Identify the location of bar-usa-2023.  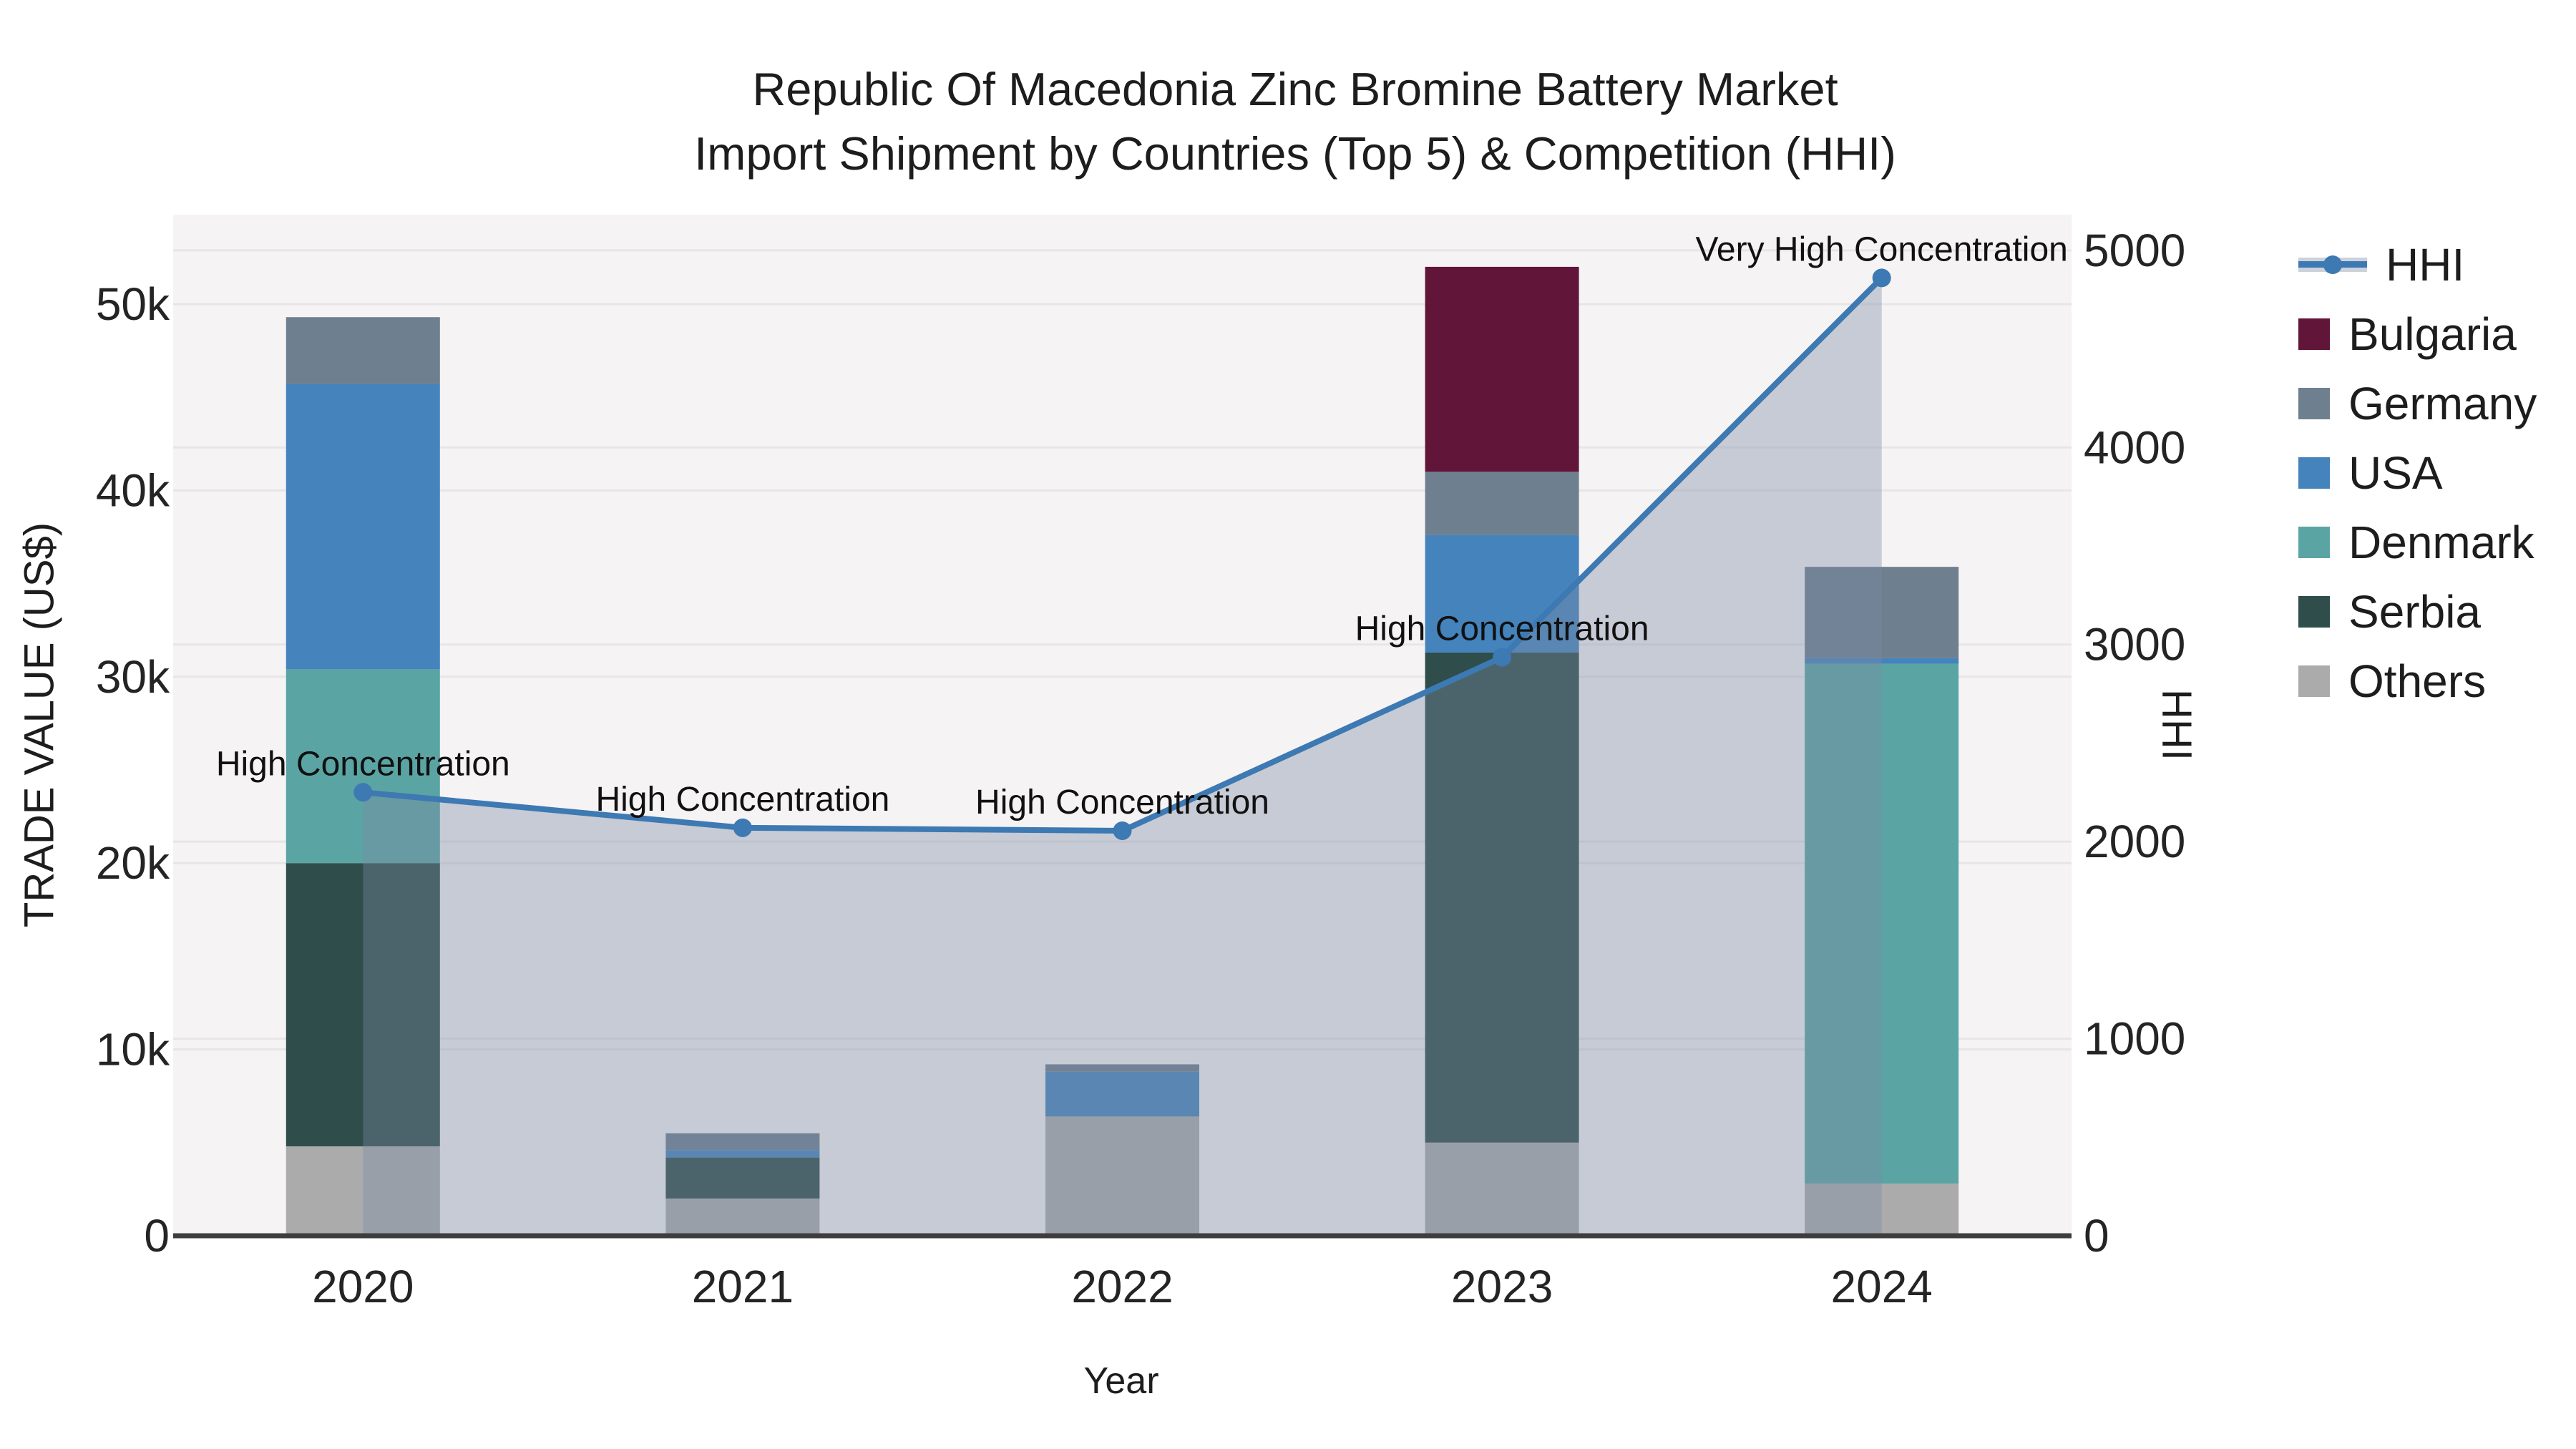
(1502, 594).